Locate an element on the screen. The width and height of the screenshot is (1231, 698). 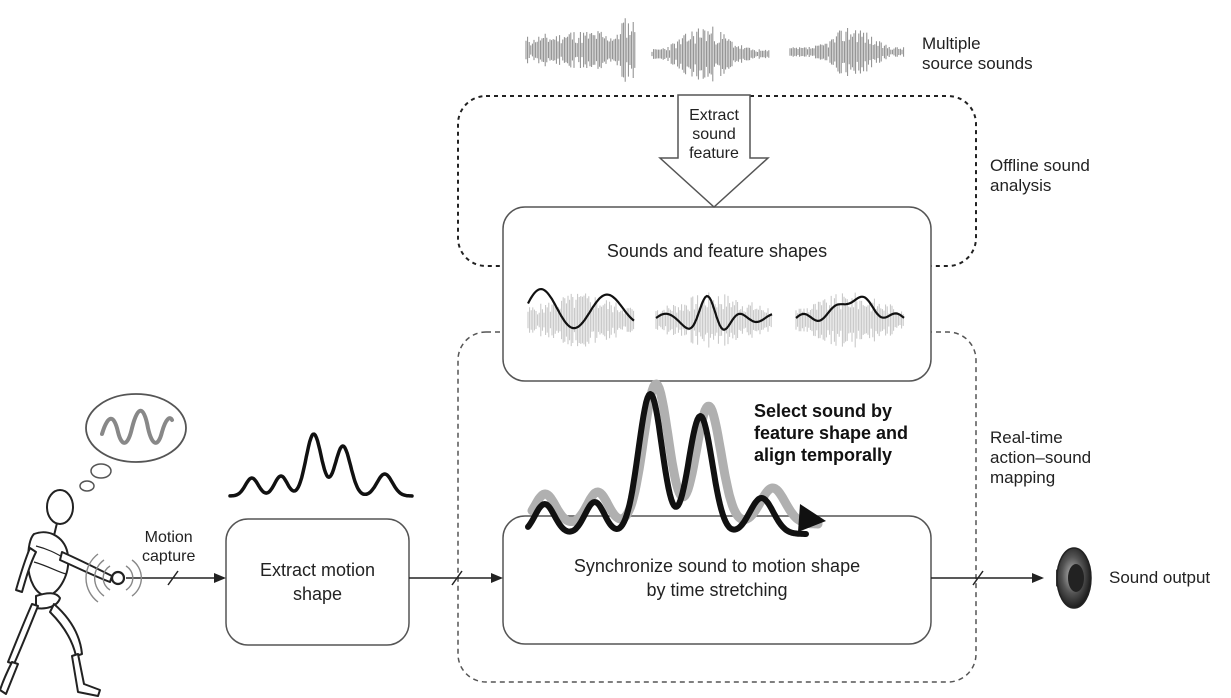
multiple-source-sounds-label: Multiple source sounds is located at coordinates (977, 54).